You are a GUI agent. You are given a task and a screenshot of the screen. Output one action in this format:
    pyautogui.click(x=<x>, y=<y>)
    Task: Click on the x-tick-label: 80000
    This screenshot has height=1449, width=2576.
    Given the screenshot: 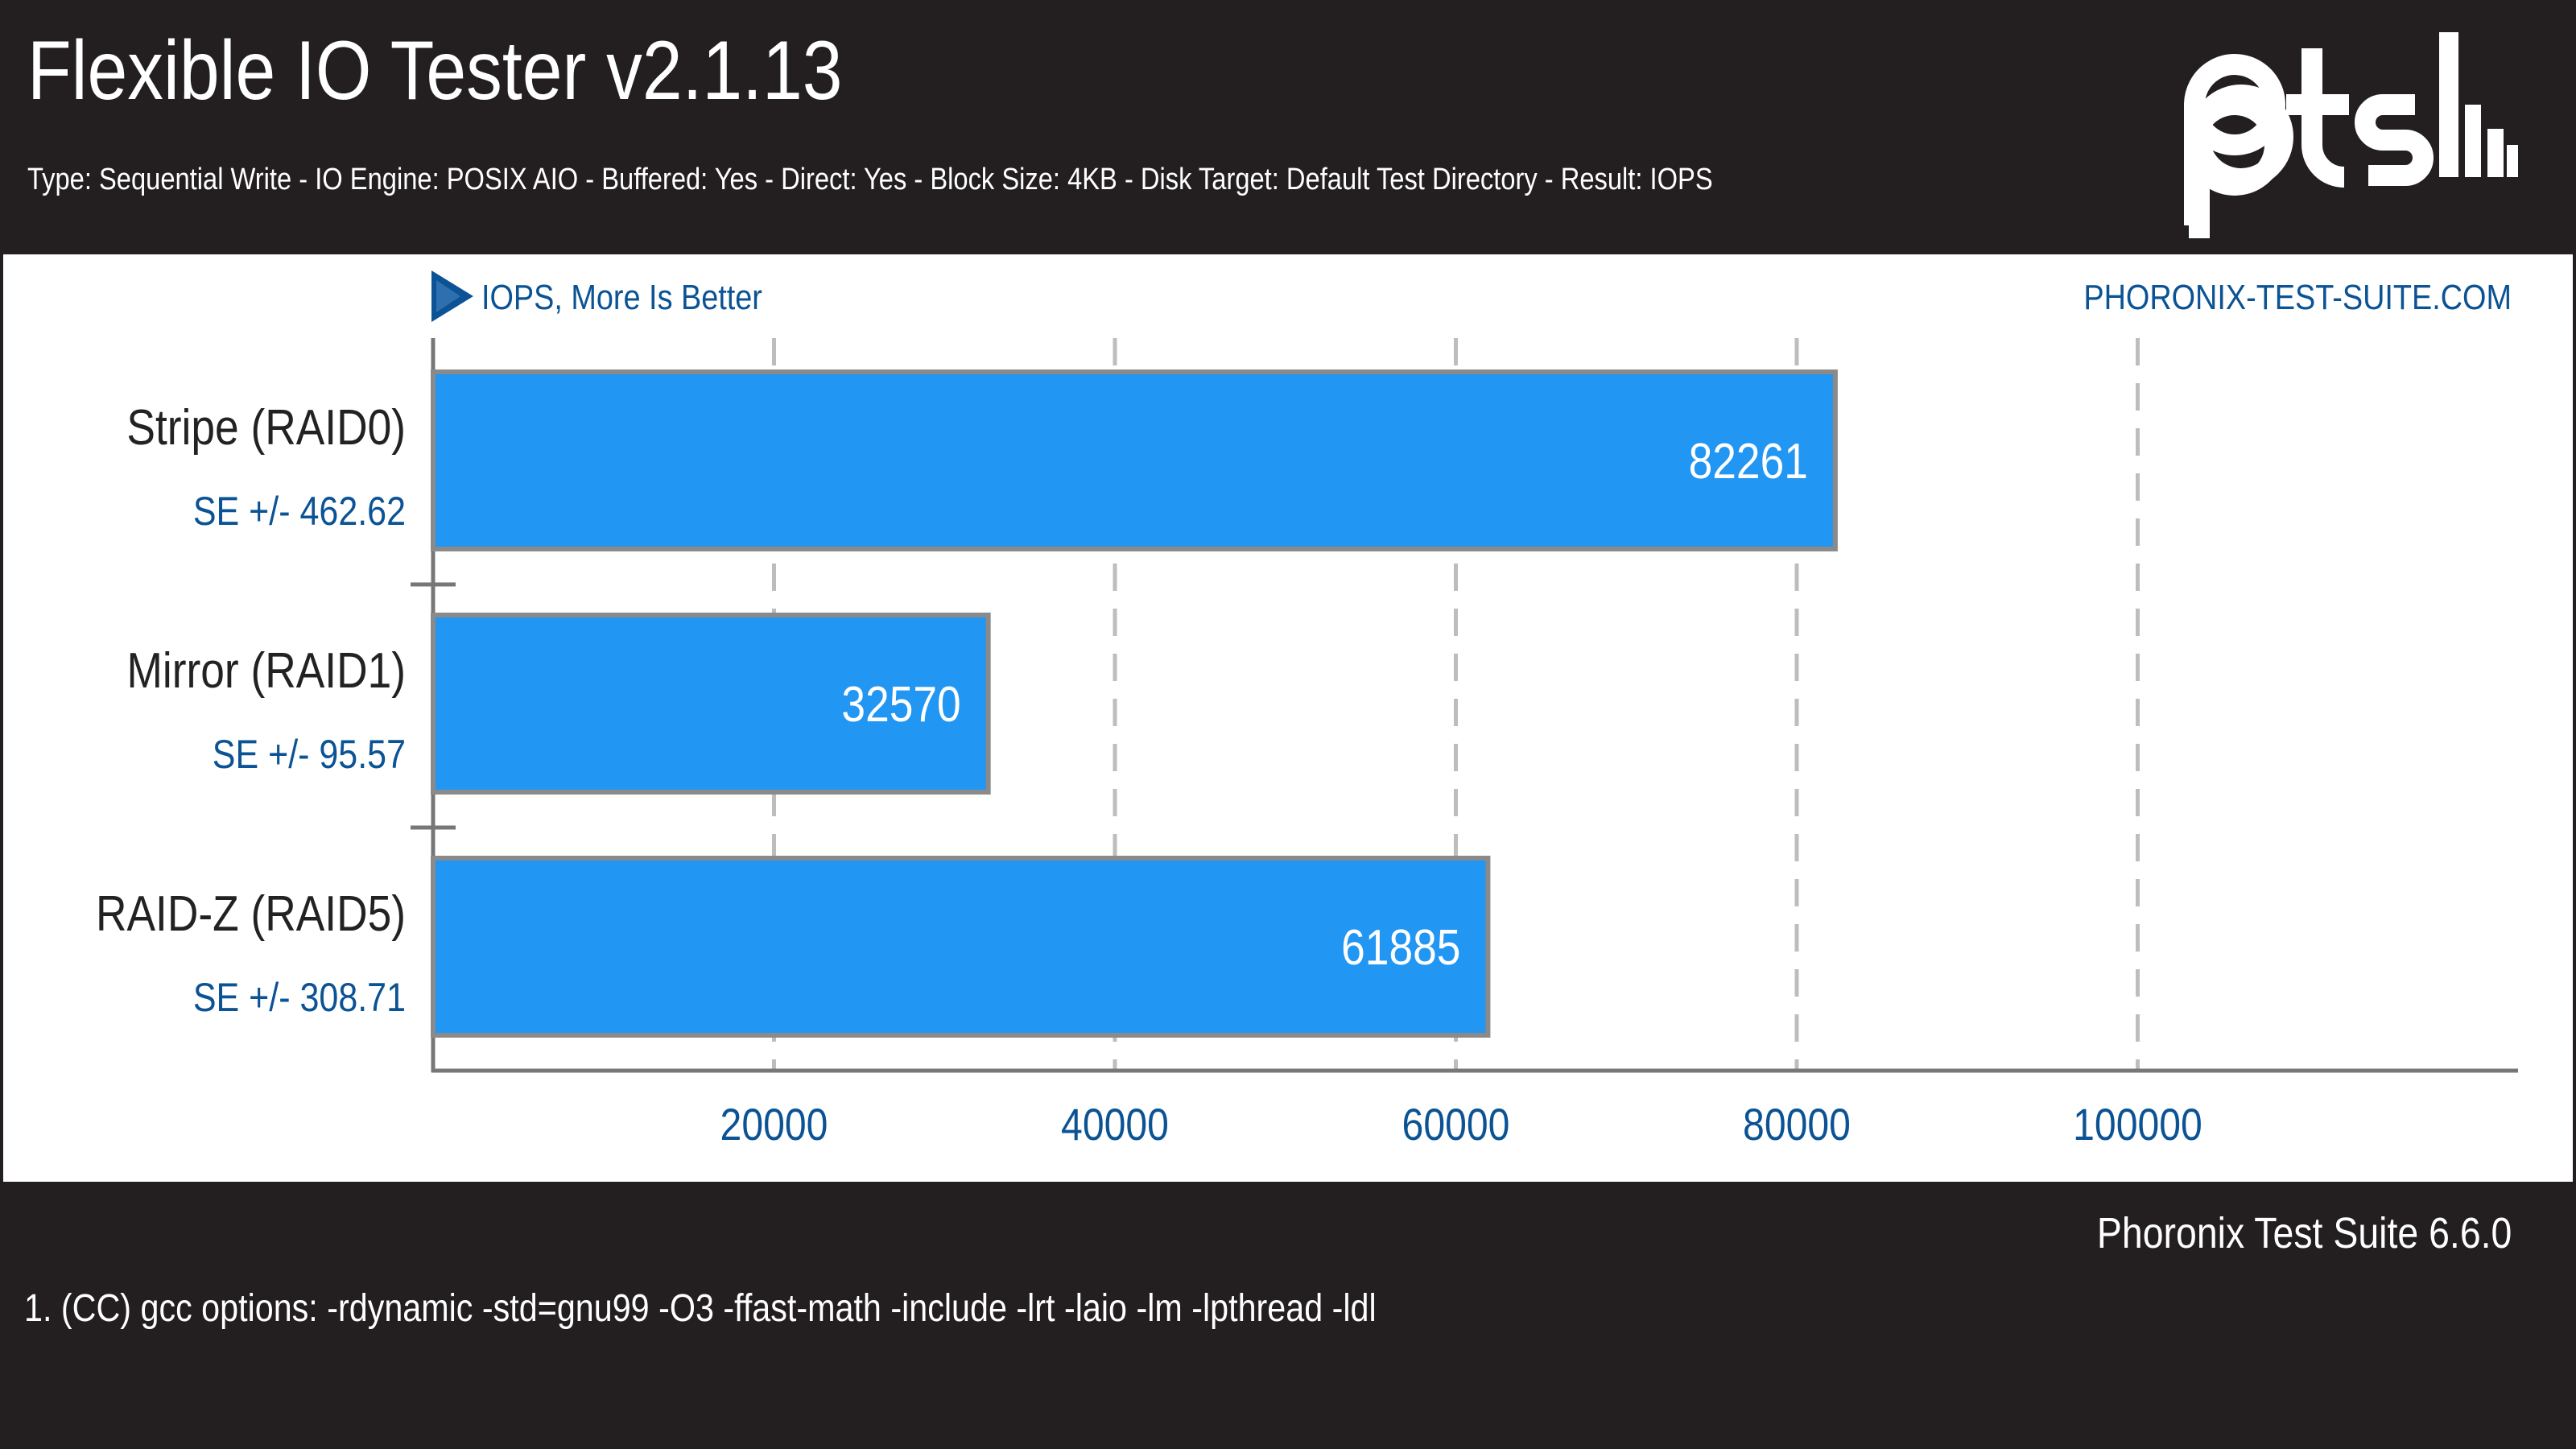 What is the action you would take?
    pyautogui.click(x=1797, y=1125)
    